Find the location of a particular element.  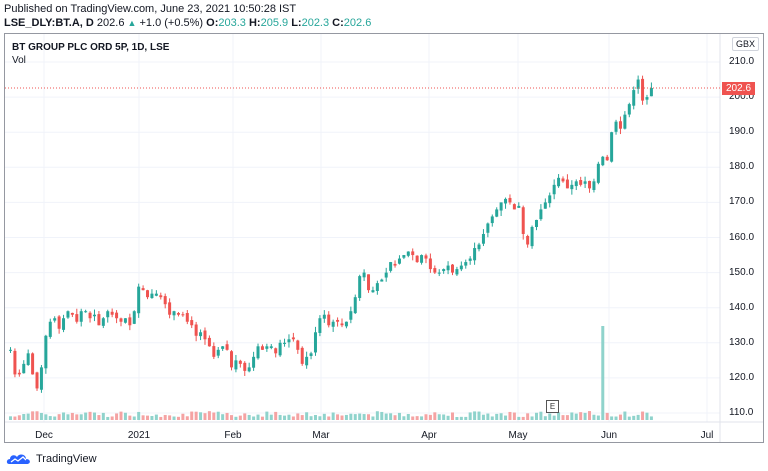

price-tick-label: 140.0 is located at coordinates (742, 307).